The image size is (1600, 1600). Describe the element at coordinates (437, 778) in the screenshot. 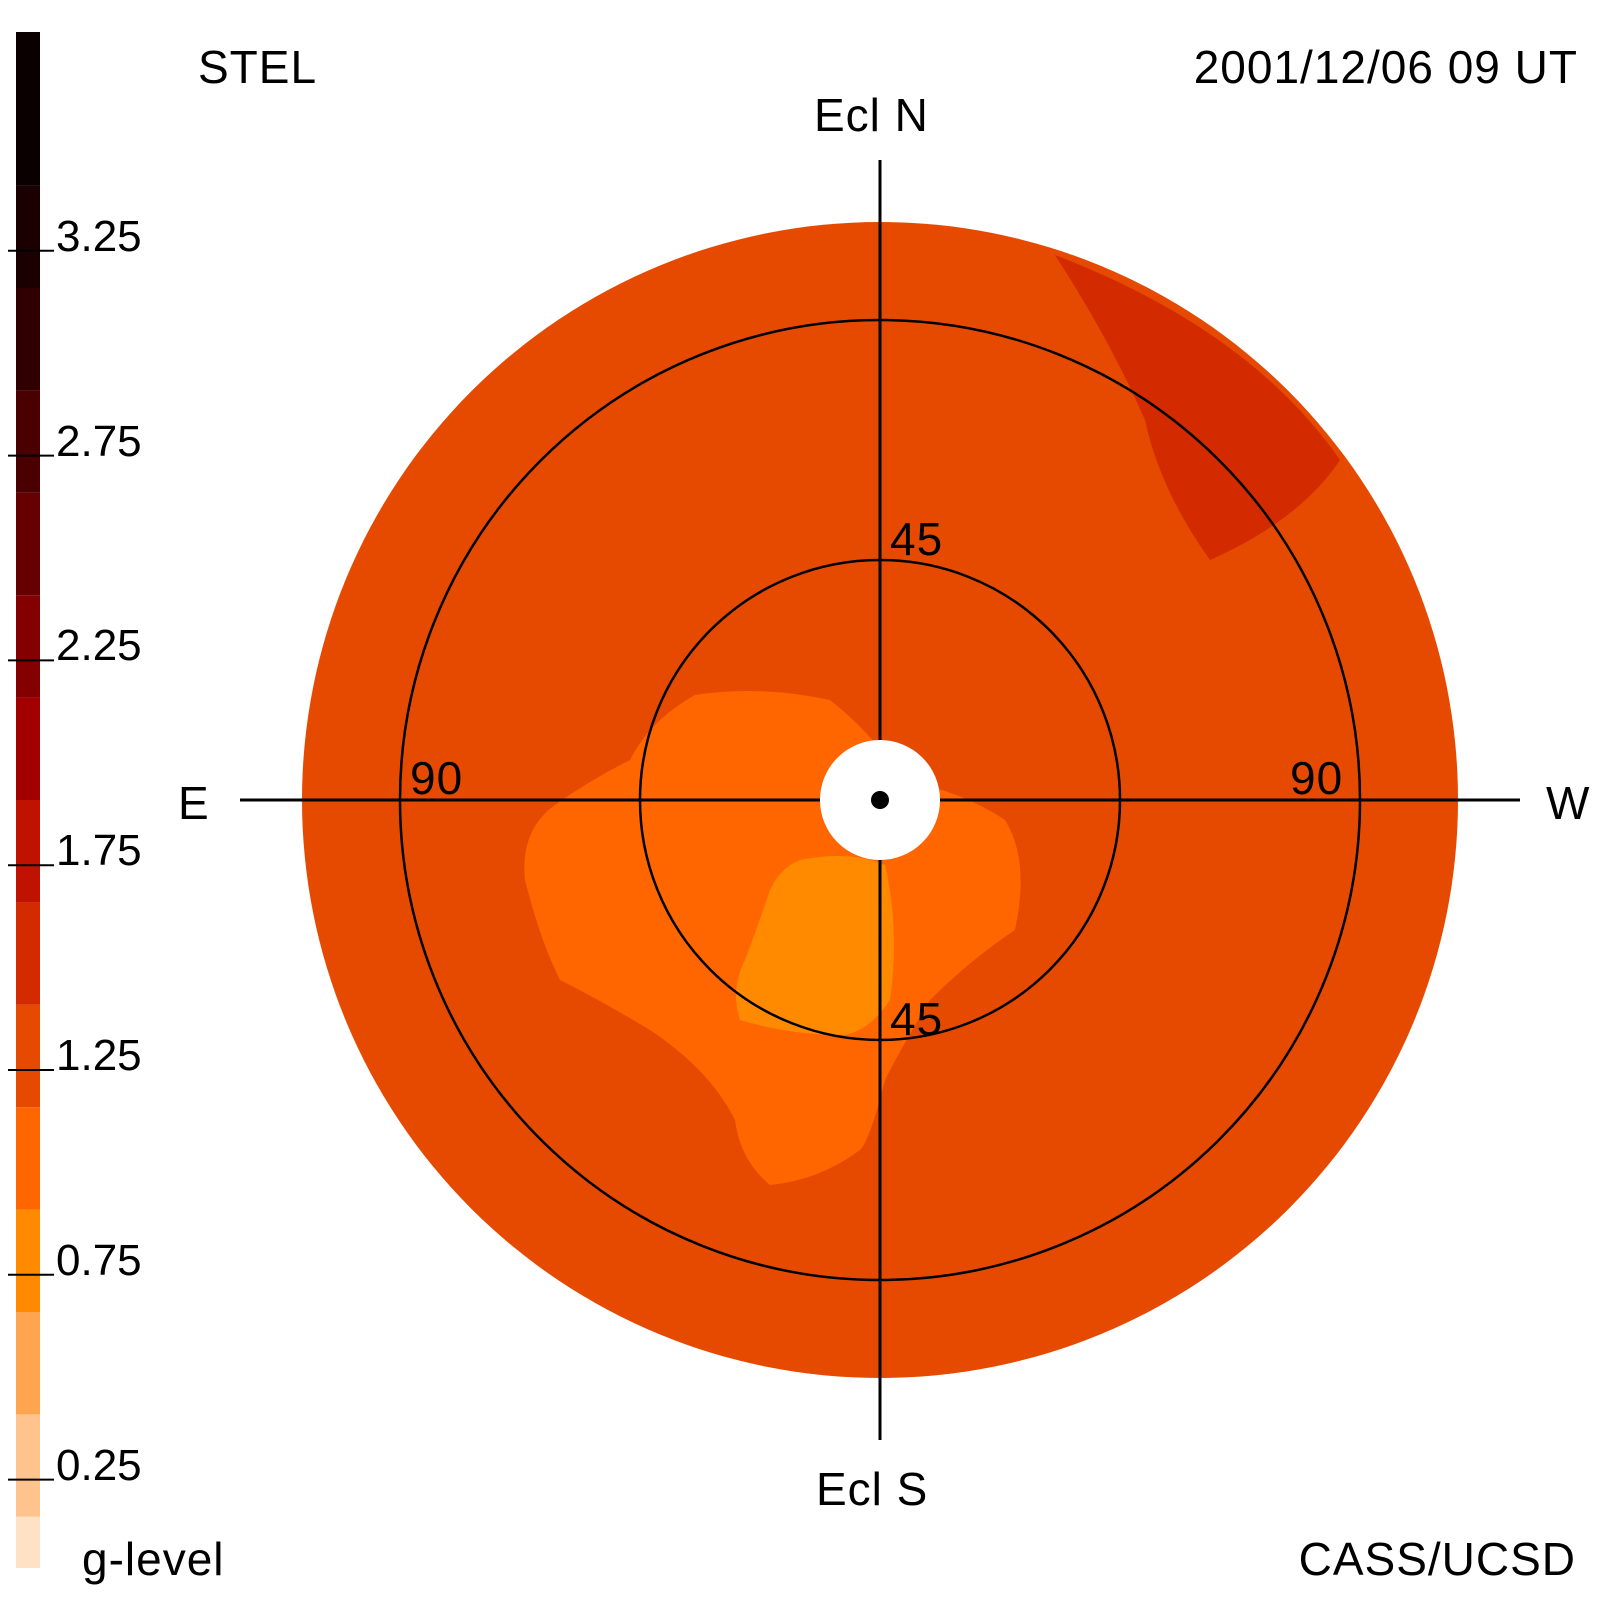

I see `ring-90-label-east: 90` at that location.